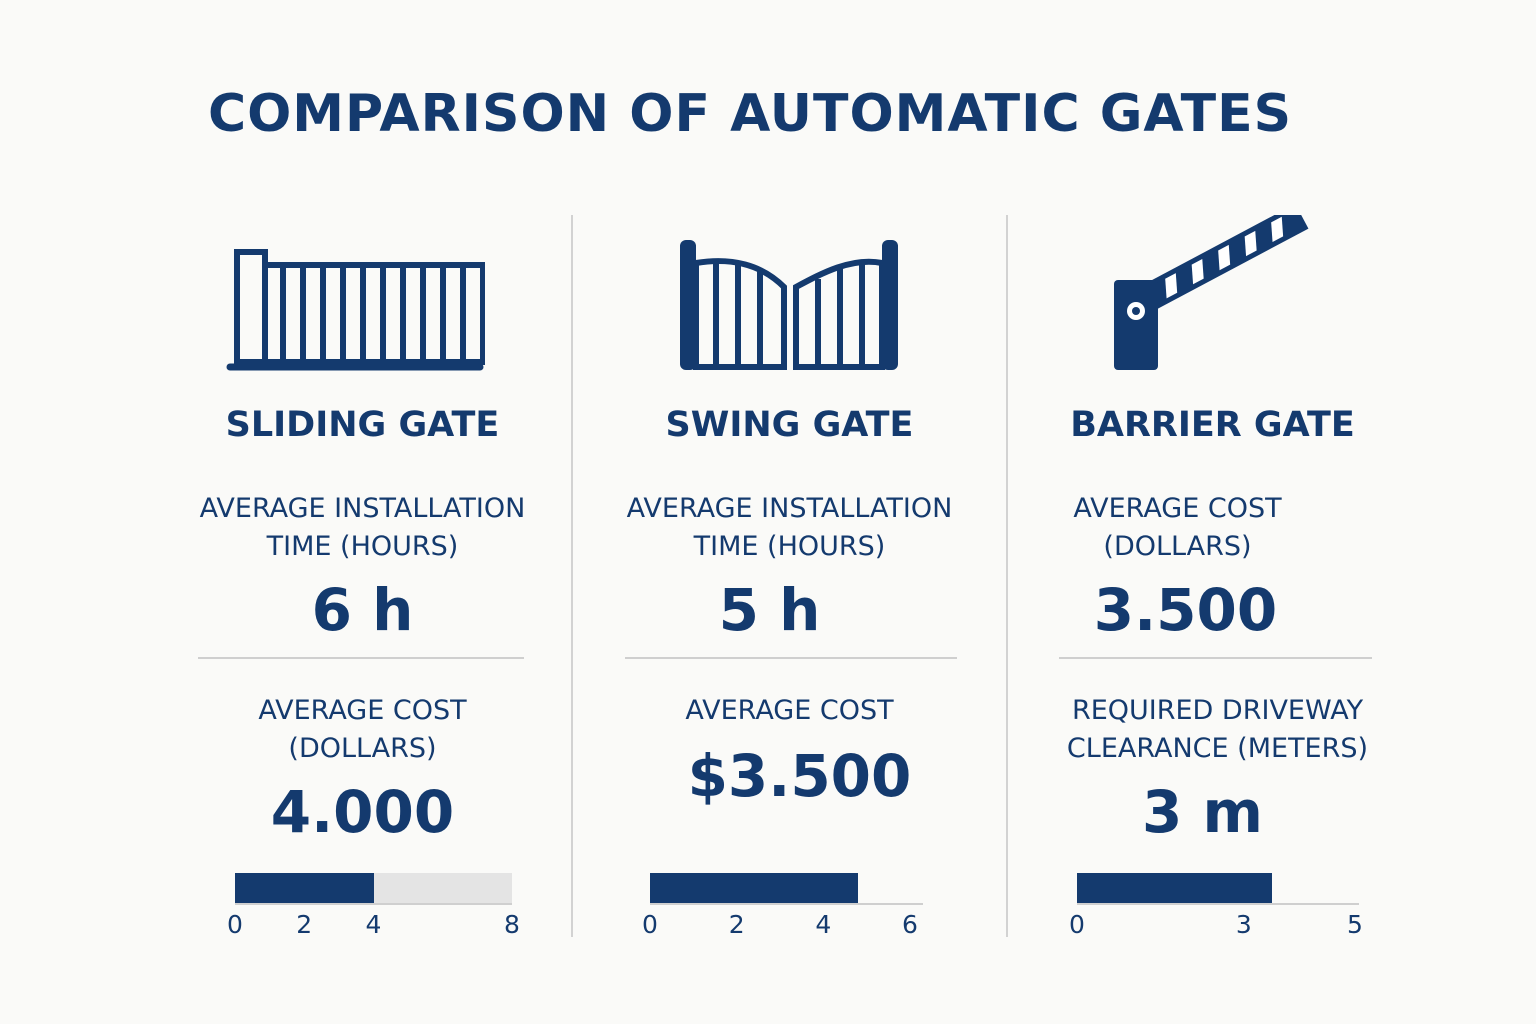  Describe the element at coordinates (512, 924) in the screenshot. I see `tick-label: 8` at that location.